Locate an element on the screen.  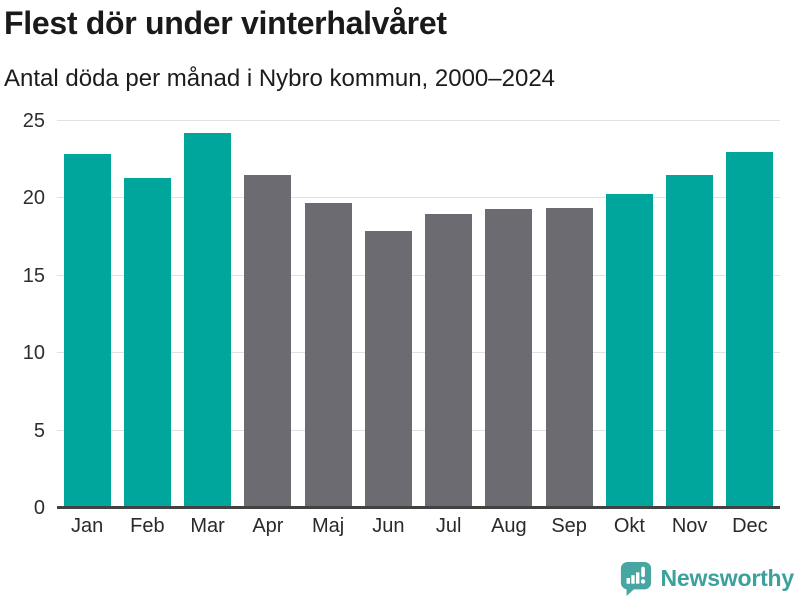
y-axis-labels: 0 5 10 15 20 25 is located at coordinates (22, 314).